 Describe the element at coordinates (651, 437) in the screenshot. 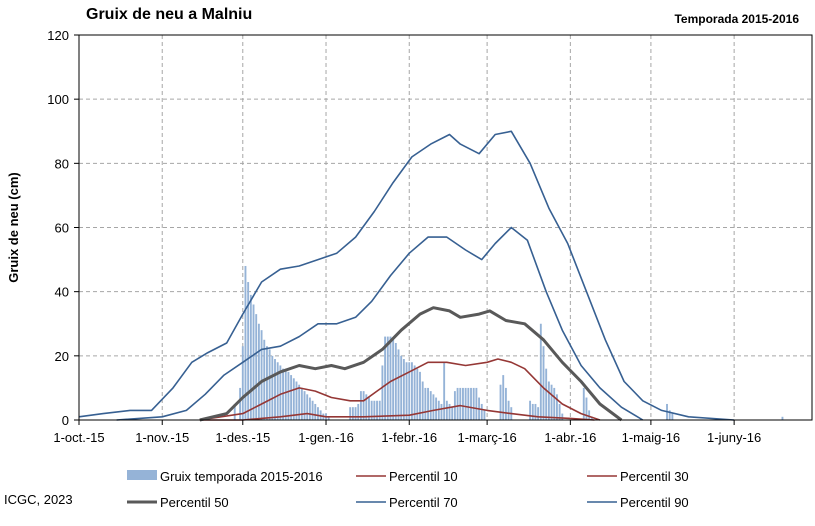

I see `x-tick-label: 1-maig-16` at that location.